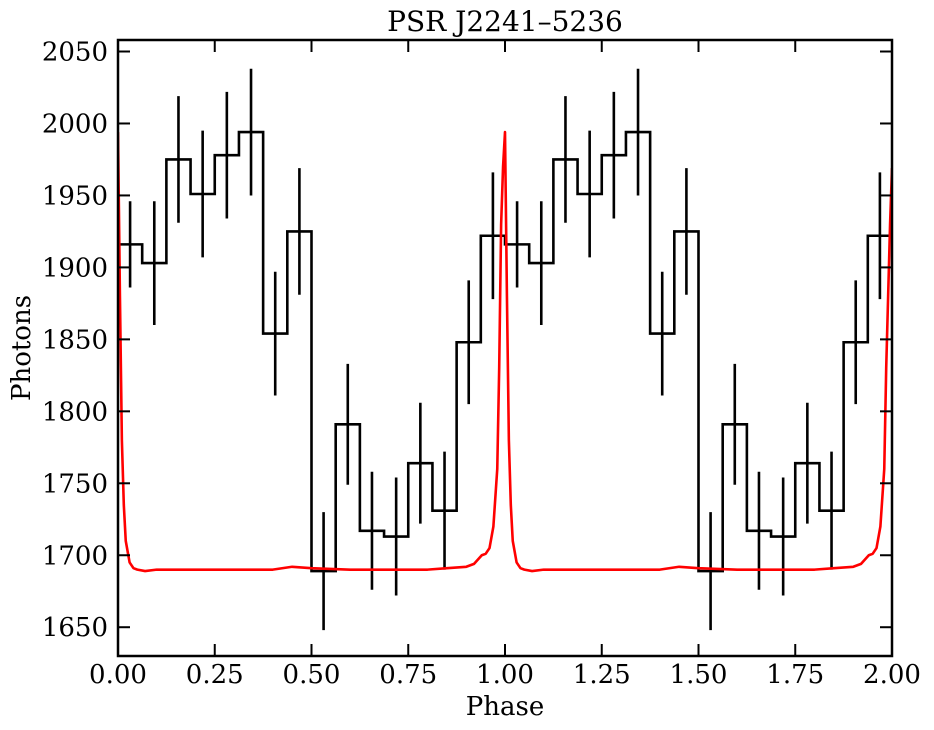 Image resolution: width=934 pixels, height=730 pixels. Describe the element at coordinates (602, 675) in the screenshot. I see `x-tick-label: 1.25` at that location.